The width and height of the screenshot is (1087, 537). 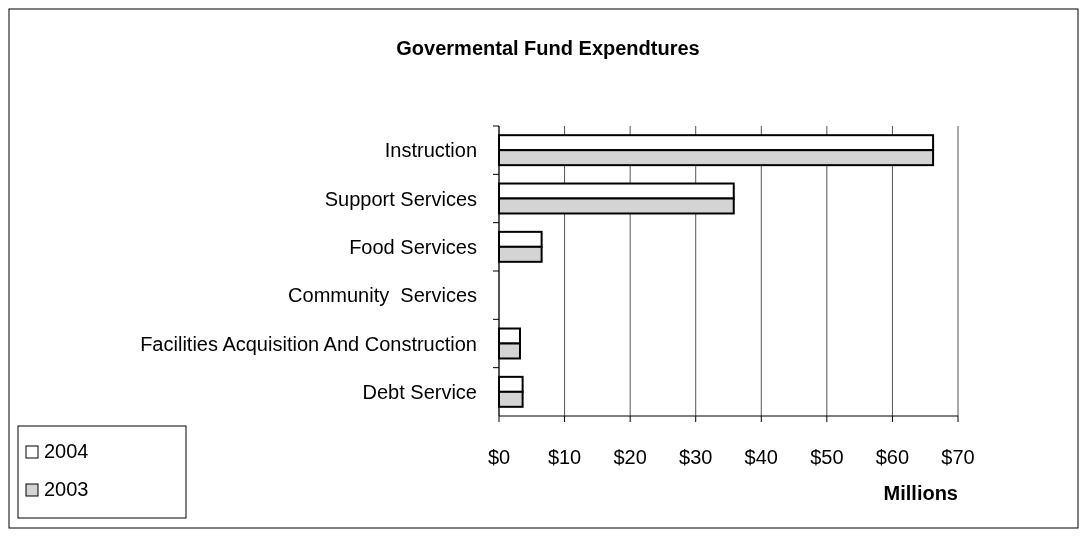 What do you see at coordinates (548, 48) in the screenshot?
I see `chart-title: Govermental Fund Expendtures` at bounding box center [548, 48].